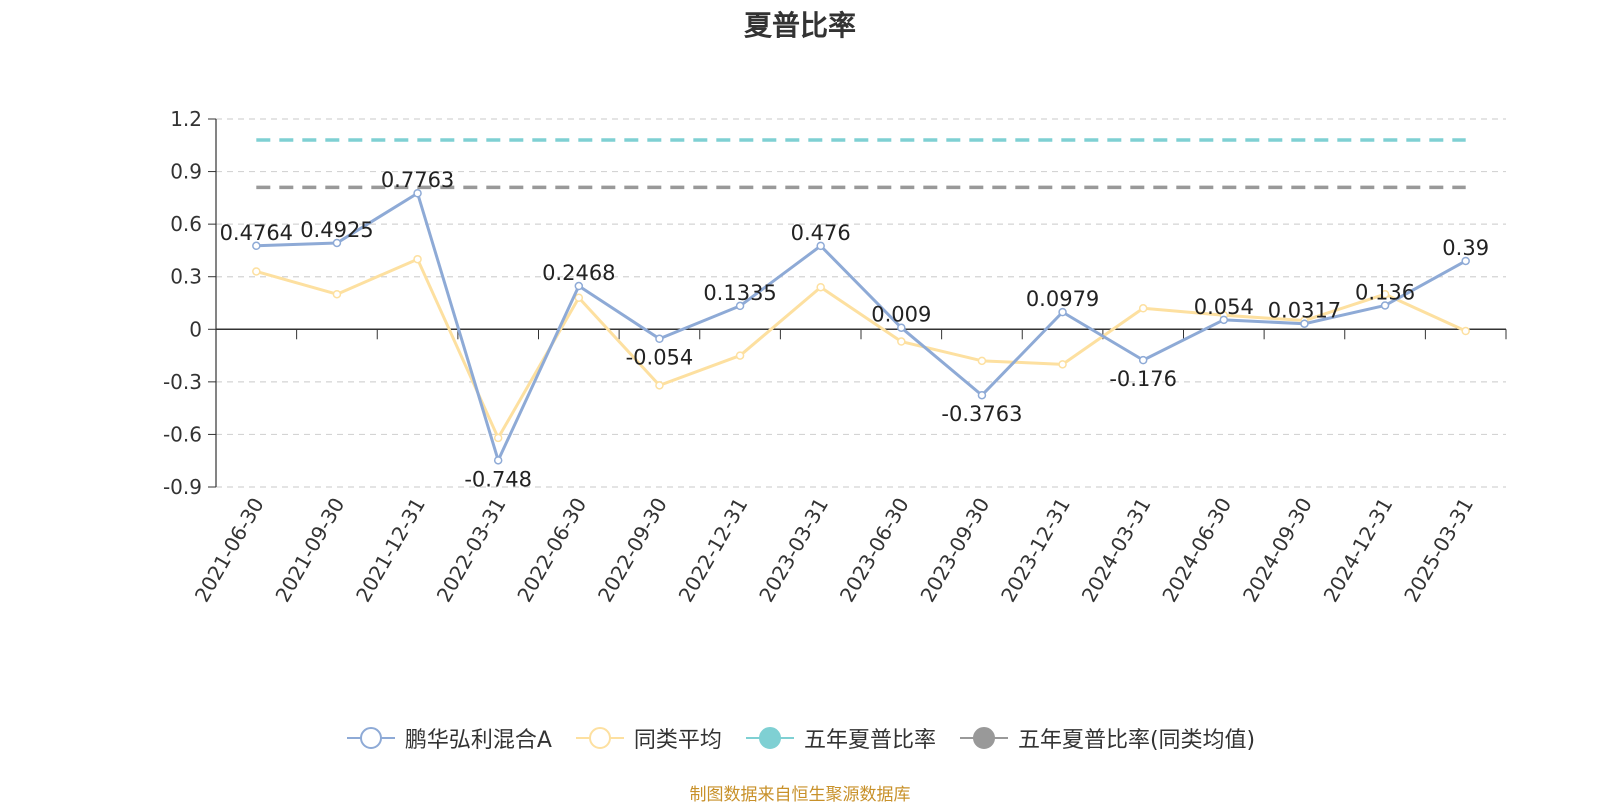 This screenshot has height=805, width=1600. I want to click on legend-item: 鹏华弘利混合A, so click(448, 738).